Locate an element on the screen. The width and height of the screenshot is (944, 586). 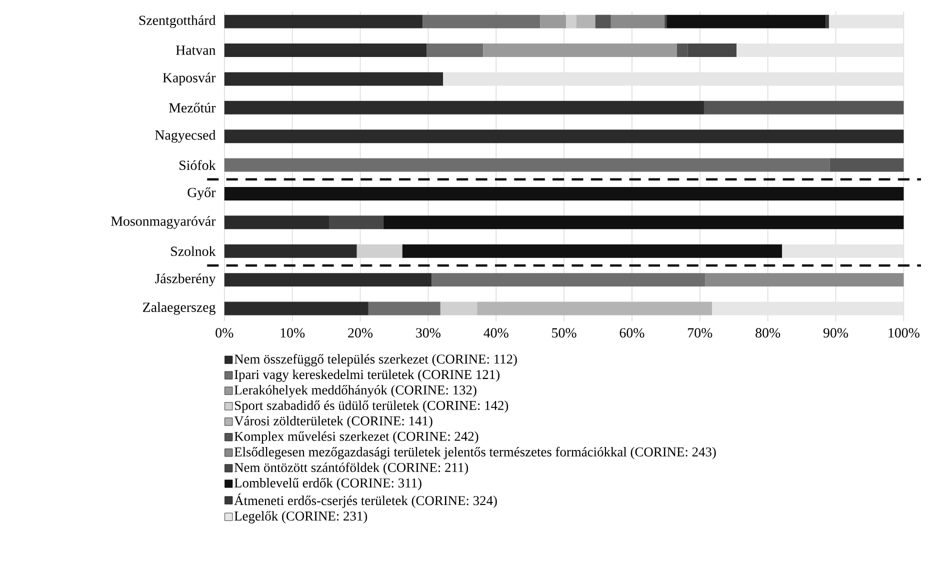
x-tick-label: 10% is located at coordinates (292, 333).